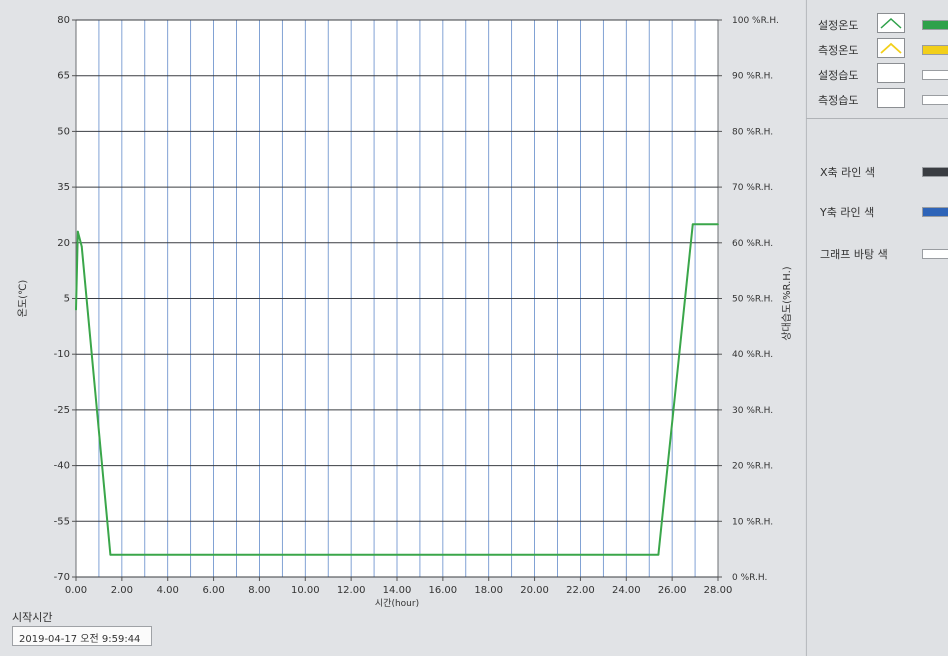  Describe the element at coordinates (838, 75) in the screenshot. I see `legend-label: 설정습도` at that location.